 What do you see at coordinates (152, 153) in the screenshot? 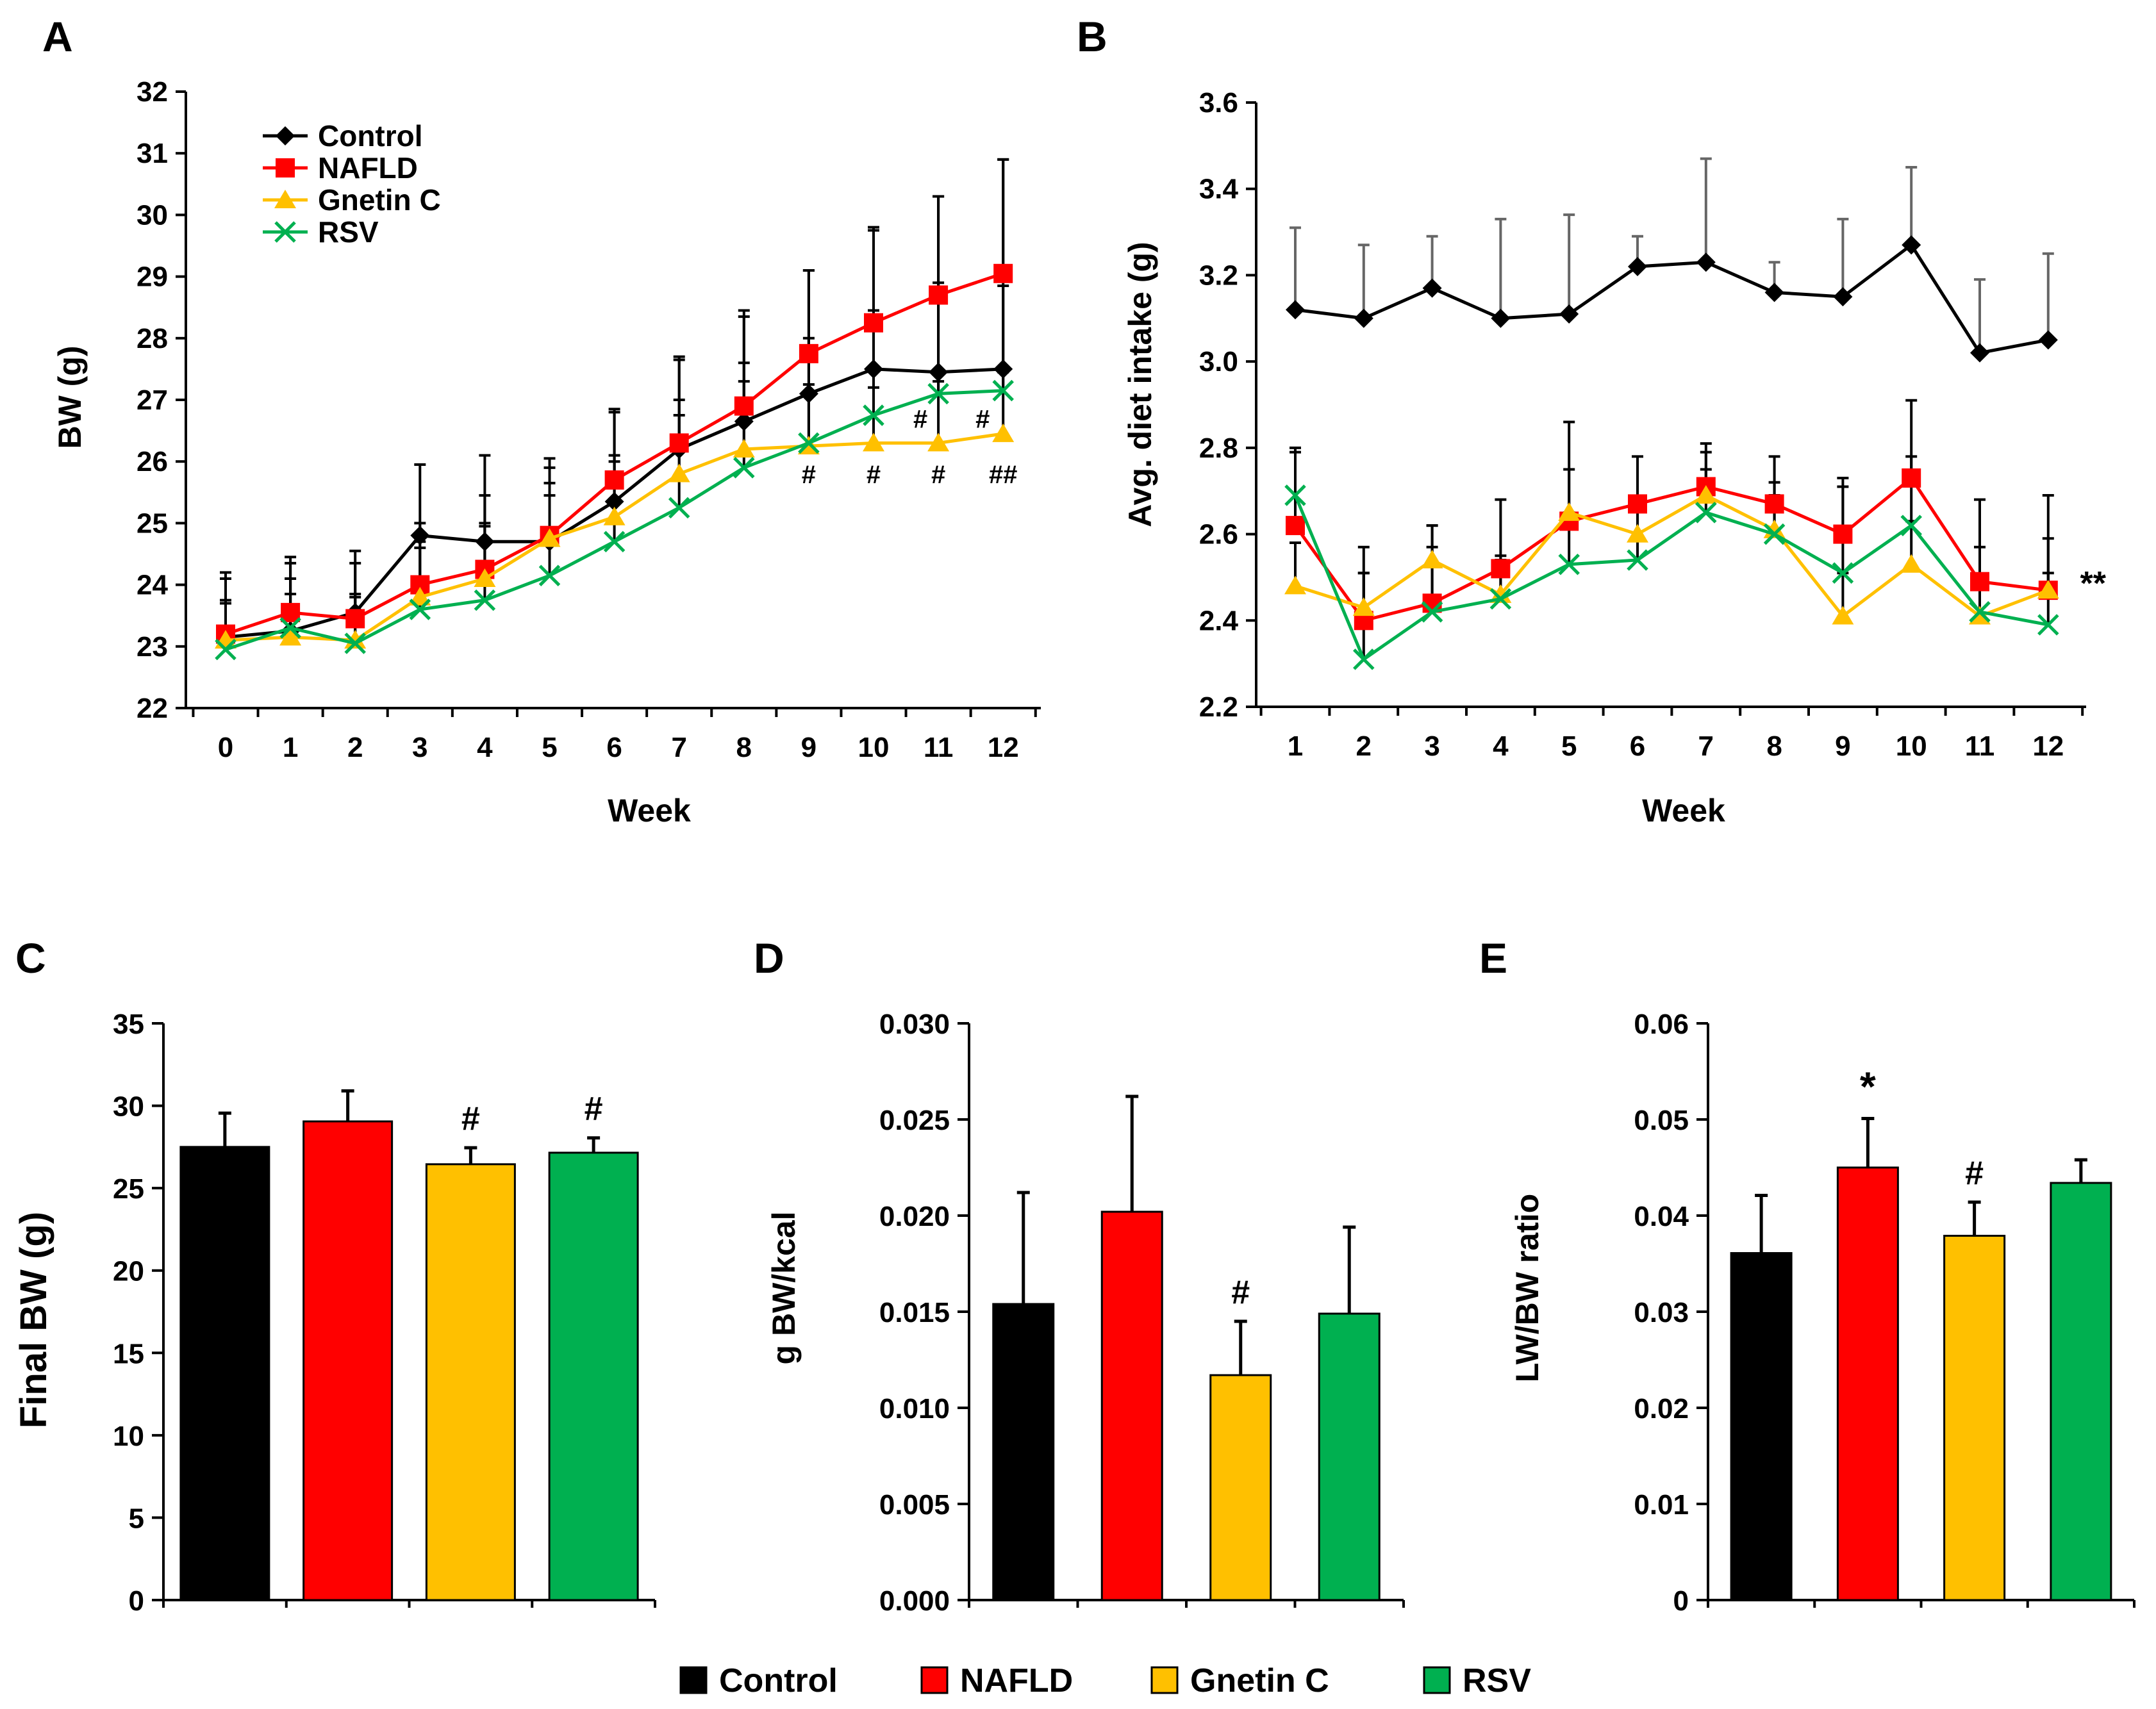
I see `y-tick-label: 31` at bounding box center [152, 153].